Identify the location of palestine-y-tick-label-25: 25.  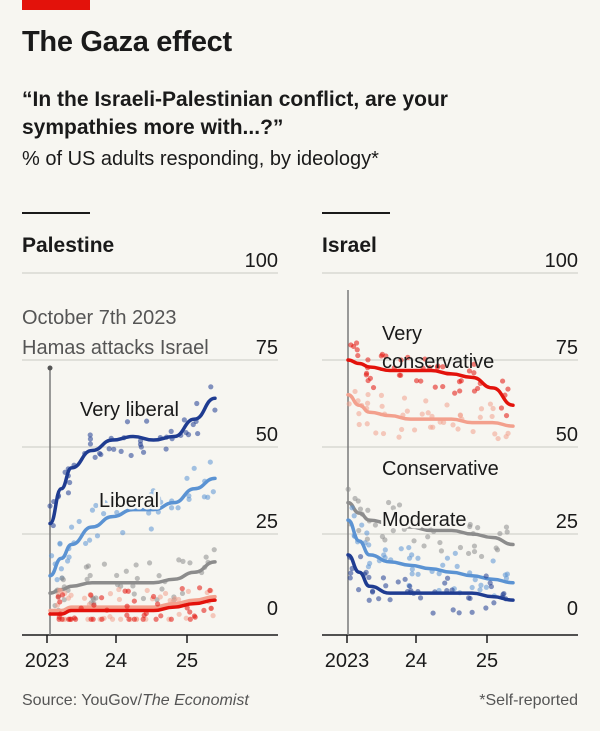
(267, 522).